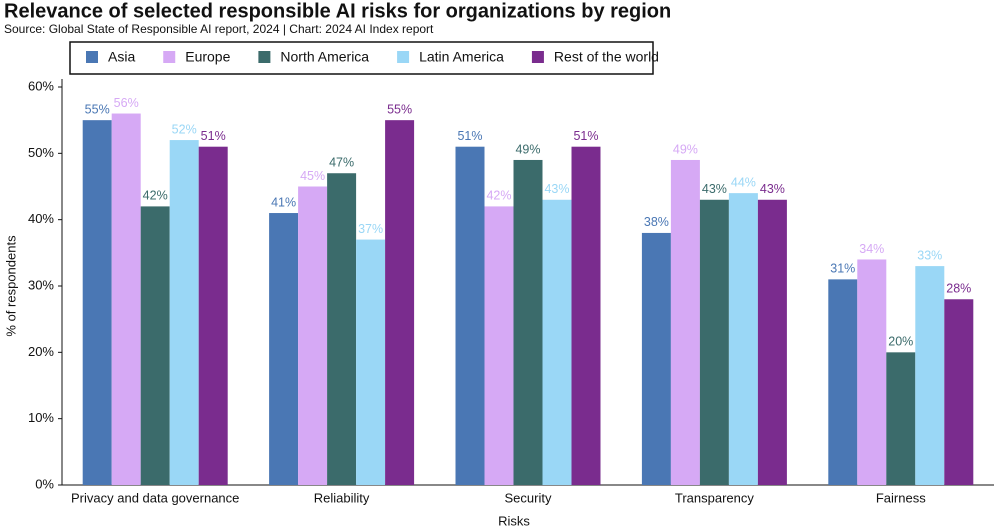 Image resolution: width=1000 pixels, height=532 pixels. I want to click on x-axis-label: Risks, so click(514, 520).